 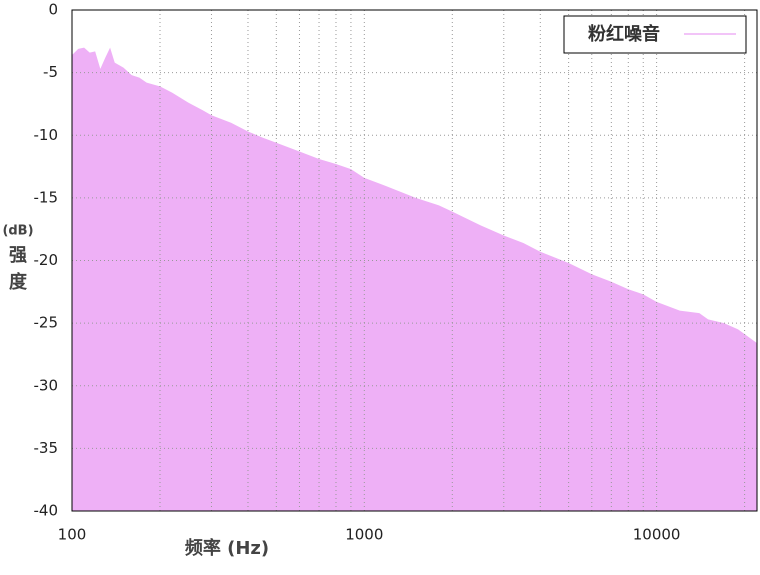 What do you see at coordinates (46, 511) in the screenshot?
I see `y-tick-label: -40` at bounding box center [46, 511].